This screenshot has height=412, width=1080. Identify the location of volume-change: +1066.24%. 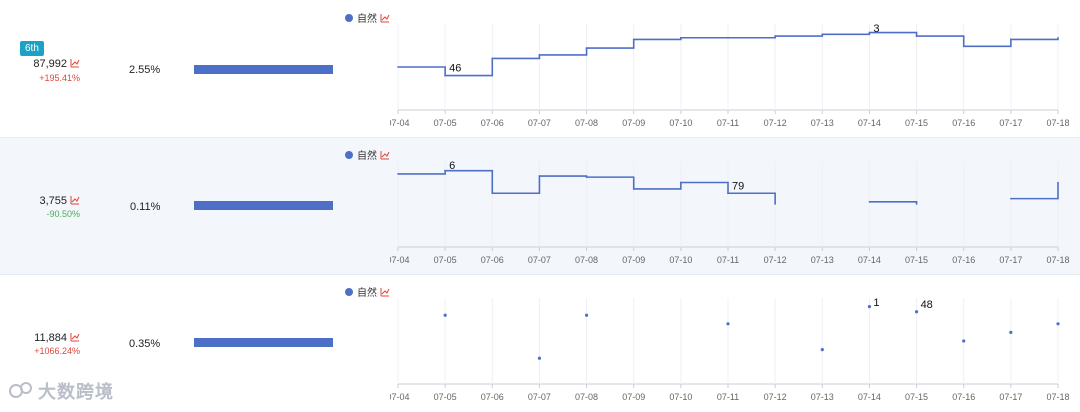
(57, 351).